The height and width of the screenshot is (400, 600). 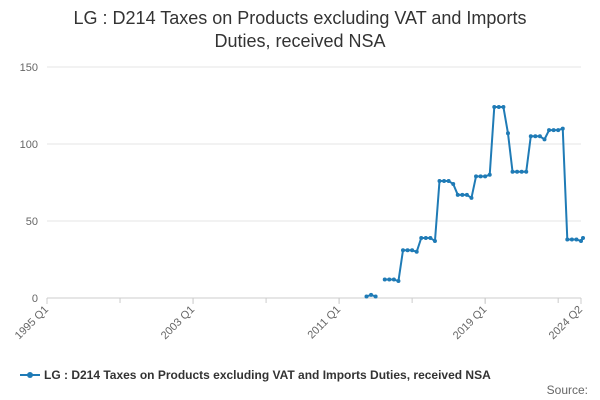 I want to click on y-tick-label-50: 50, so click(x=32, y=222).